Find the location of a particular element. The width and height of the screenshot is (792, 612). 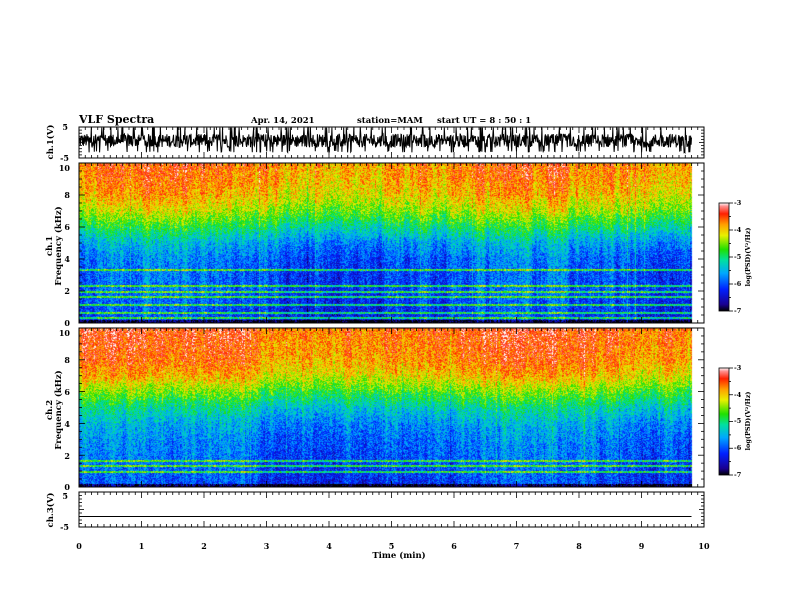

x-axis: 0 1 2 3 4 5 6 7 8 9 10 Time (min) is located at coordinates (393, 551).